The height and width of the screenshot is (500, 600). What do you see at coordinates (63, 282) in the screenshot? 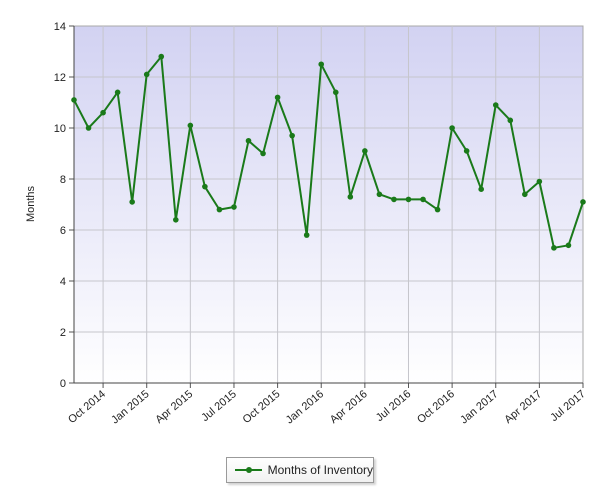
I see `y-tick-label: 4` at bounding box center [63, 282].